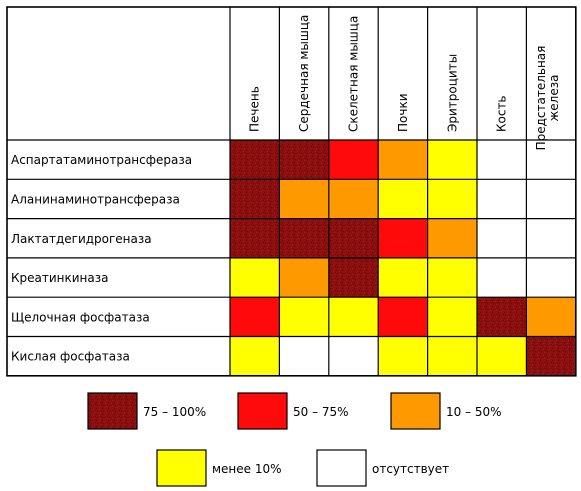 This screenshot has width=581, height=491. Describe the element at coordinates (60, 278) in the screenshot. I see `row-label: Креатинкиназа` at that location.